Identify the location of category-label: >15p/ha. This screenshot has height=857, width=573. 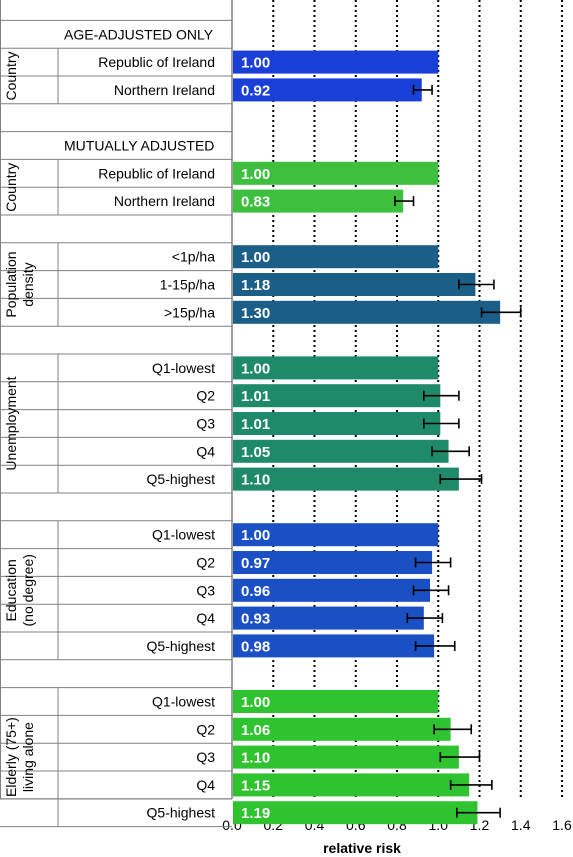
(189, 312).